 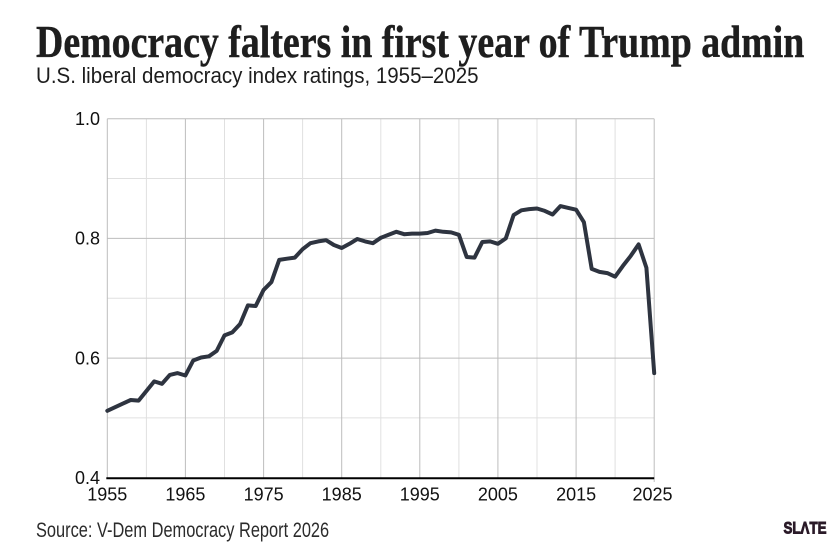 What do you see at coordinates (420, 494) in the screenshot?
I see `svg-text: 1995` at bounding box center [420, 494].